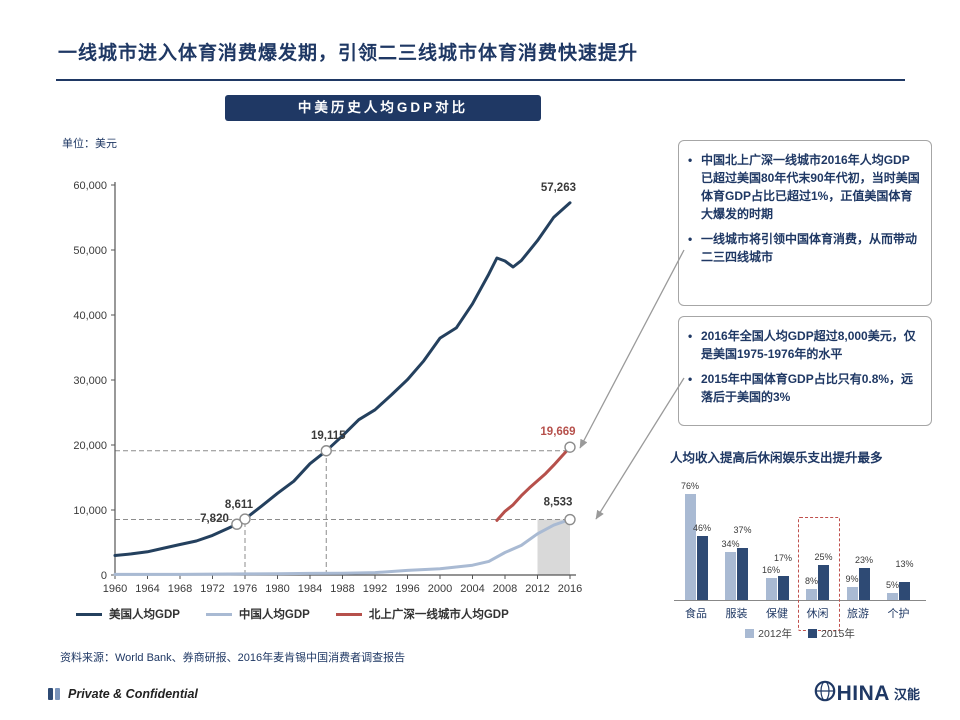 The height and width of the screenshot is (720, 960). What do you see at coordinates (480, 80) in the screenshot?
I see `title-divider` at bounding box center [480, 80].